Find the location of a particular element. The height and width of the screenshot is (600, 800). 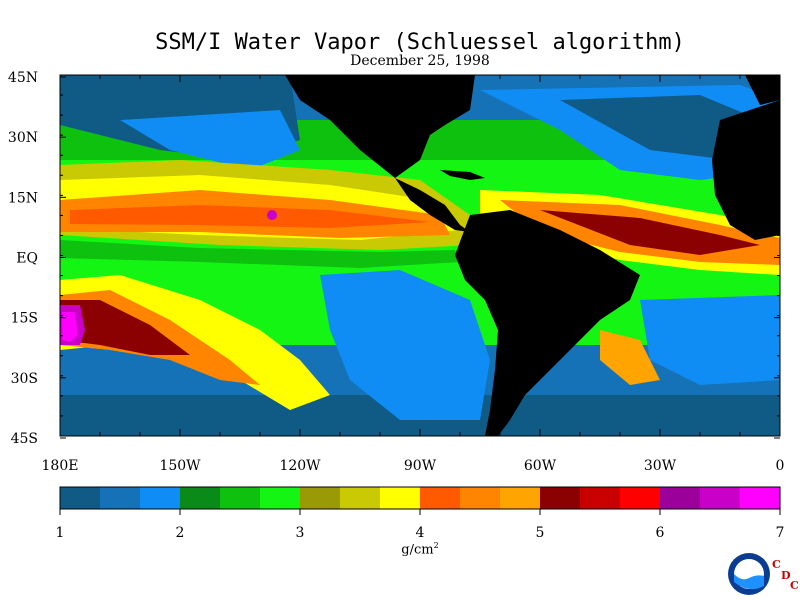

colorbar-label: 2 is located at coordinates (180, 533).